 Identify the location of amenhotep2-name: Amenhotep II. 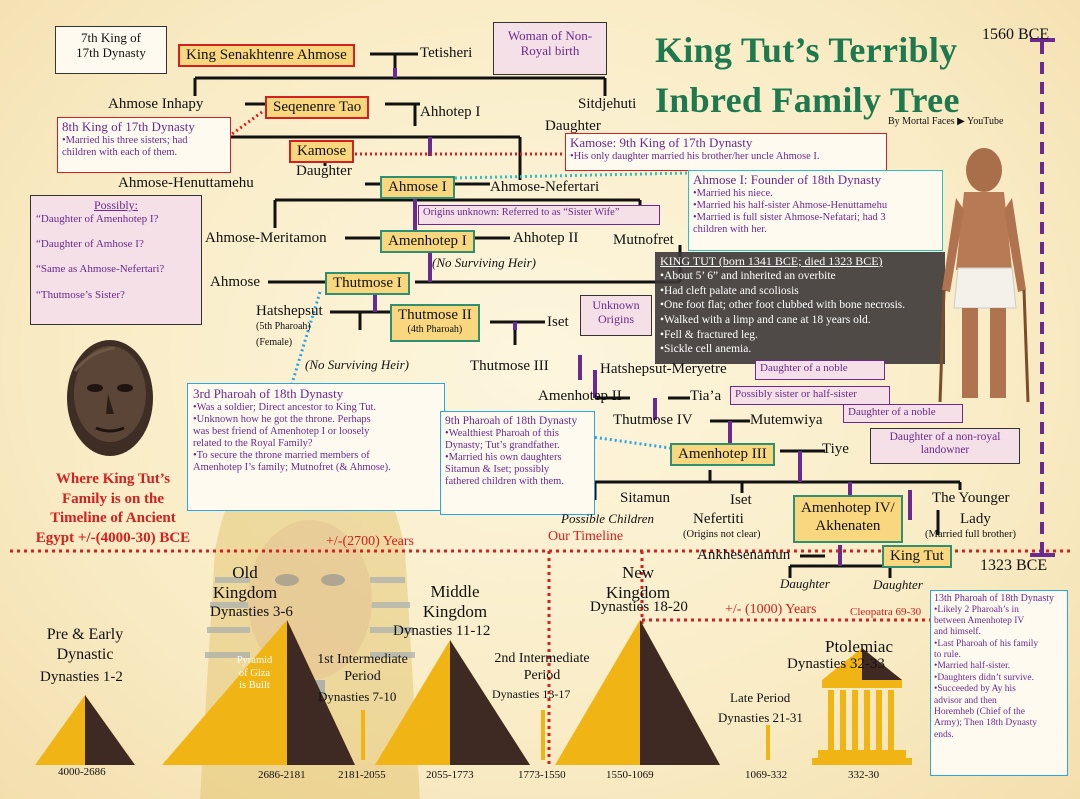
(580, 396).